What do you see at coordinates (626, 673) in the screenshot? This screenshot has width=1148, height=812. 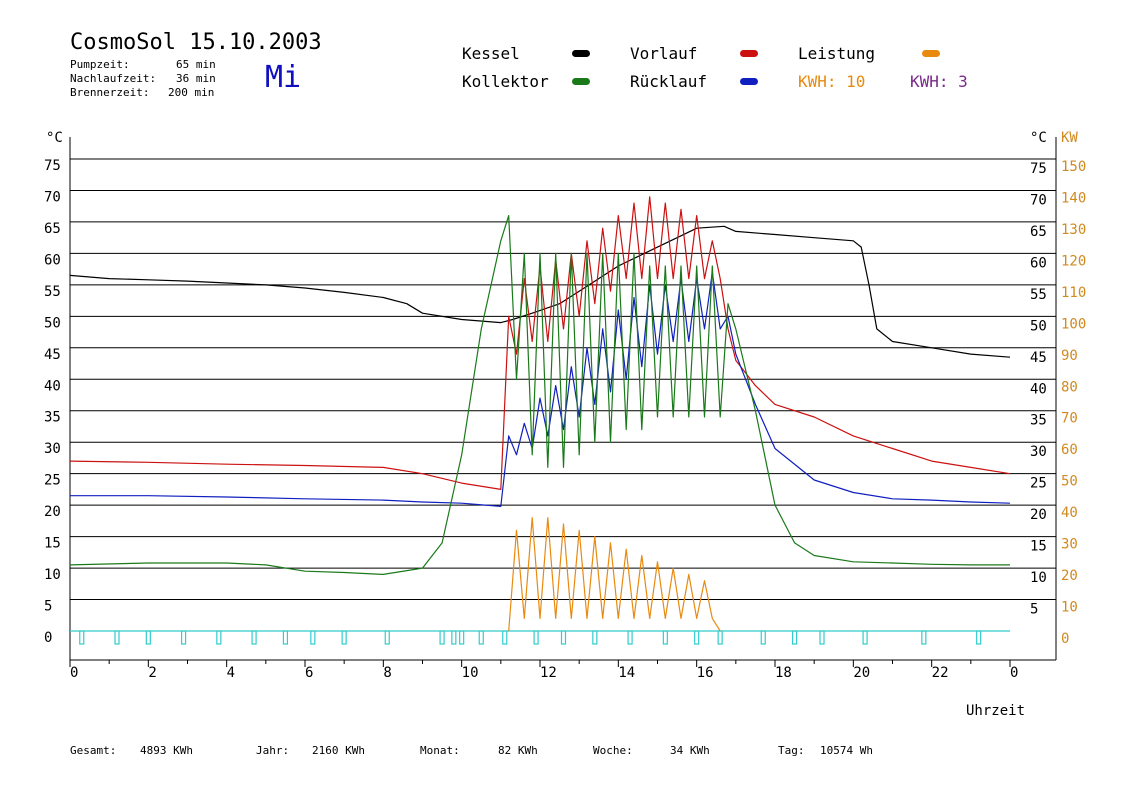 I see `x-tick-label: 14` at bounding box center [626, 673].